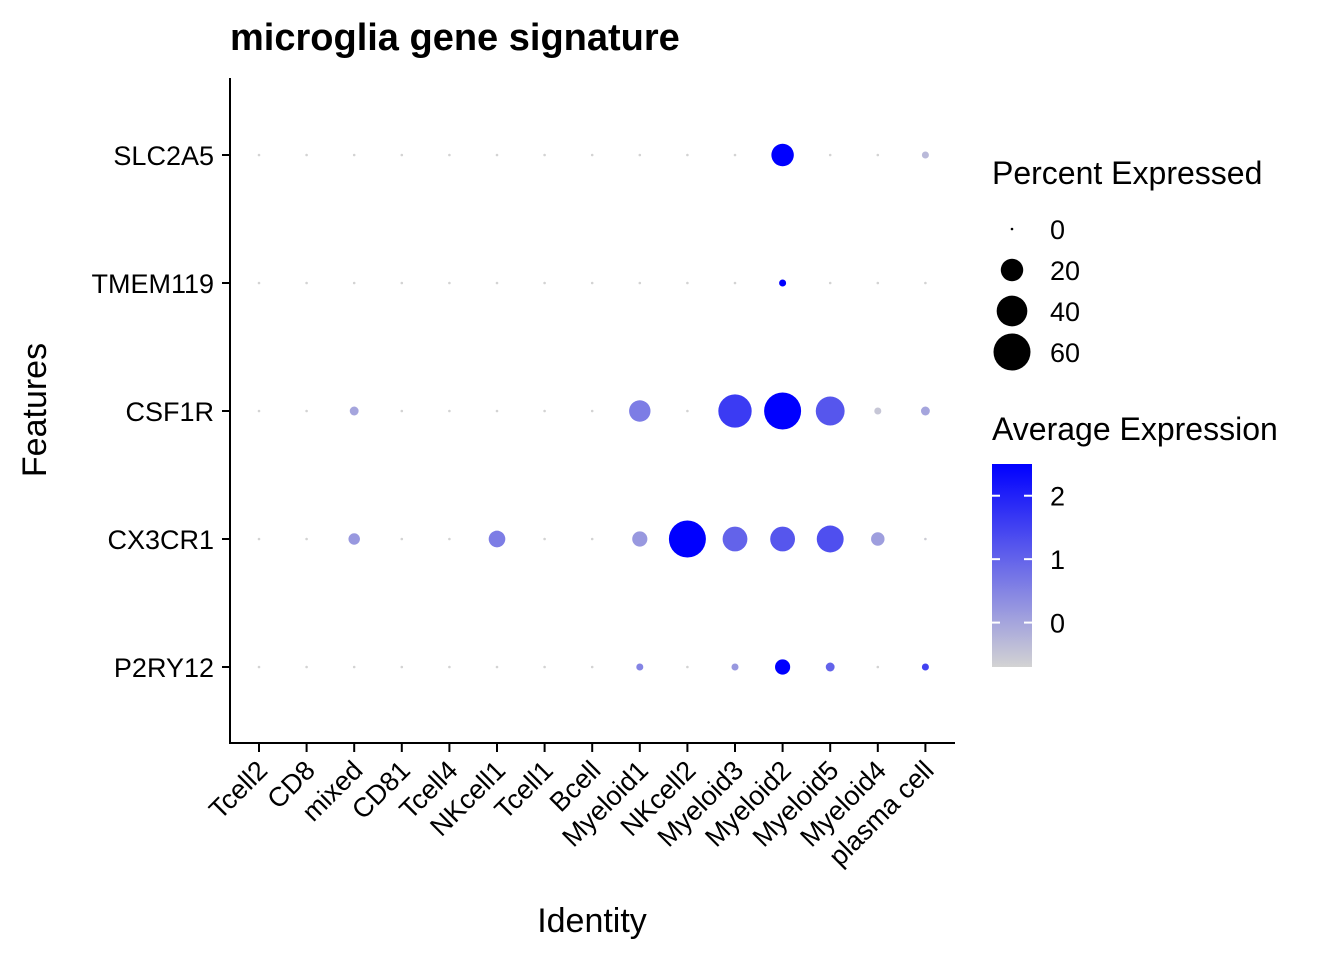 The image size is (1344, 960). Describe the element at coordinates (1127, 173) in the screenshot. I see `size-legend-title: Percent Expressed` at that location.